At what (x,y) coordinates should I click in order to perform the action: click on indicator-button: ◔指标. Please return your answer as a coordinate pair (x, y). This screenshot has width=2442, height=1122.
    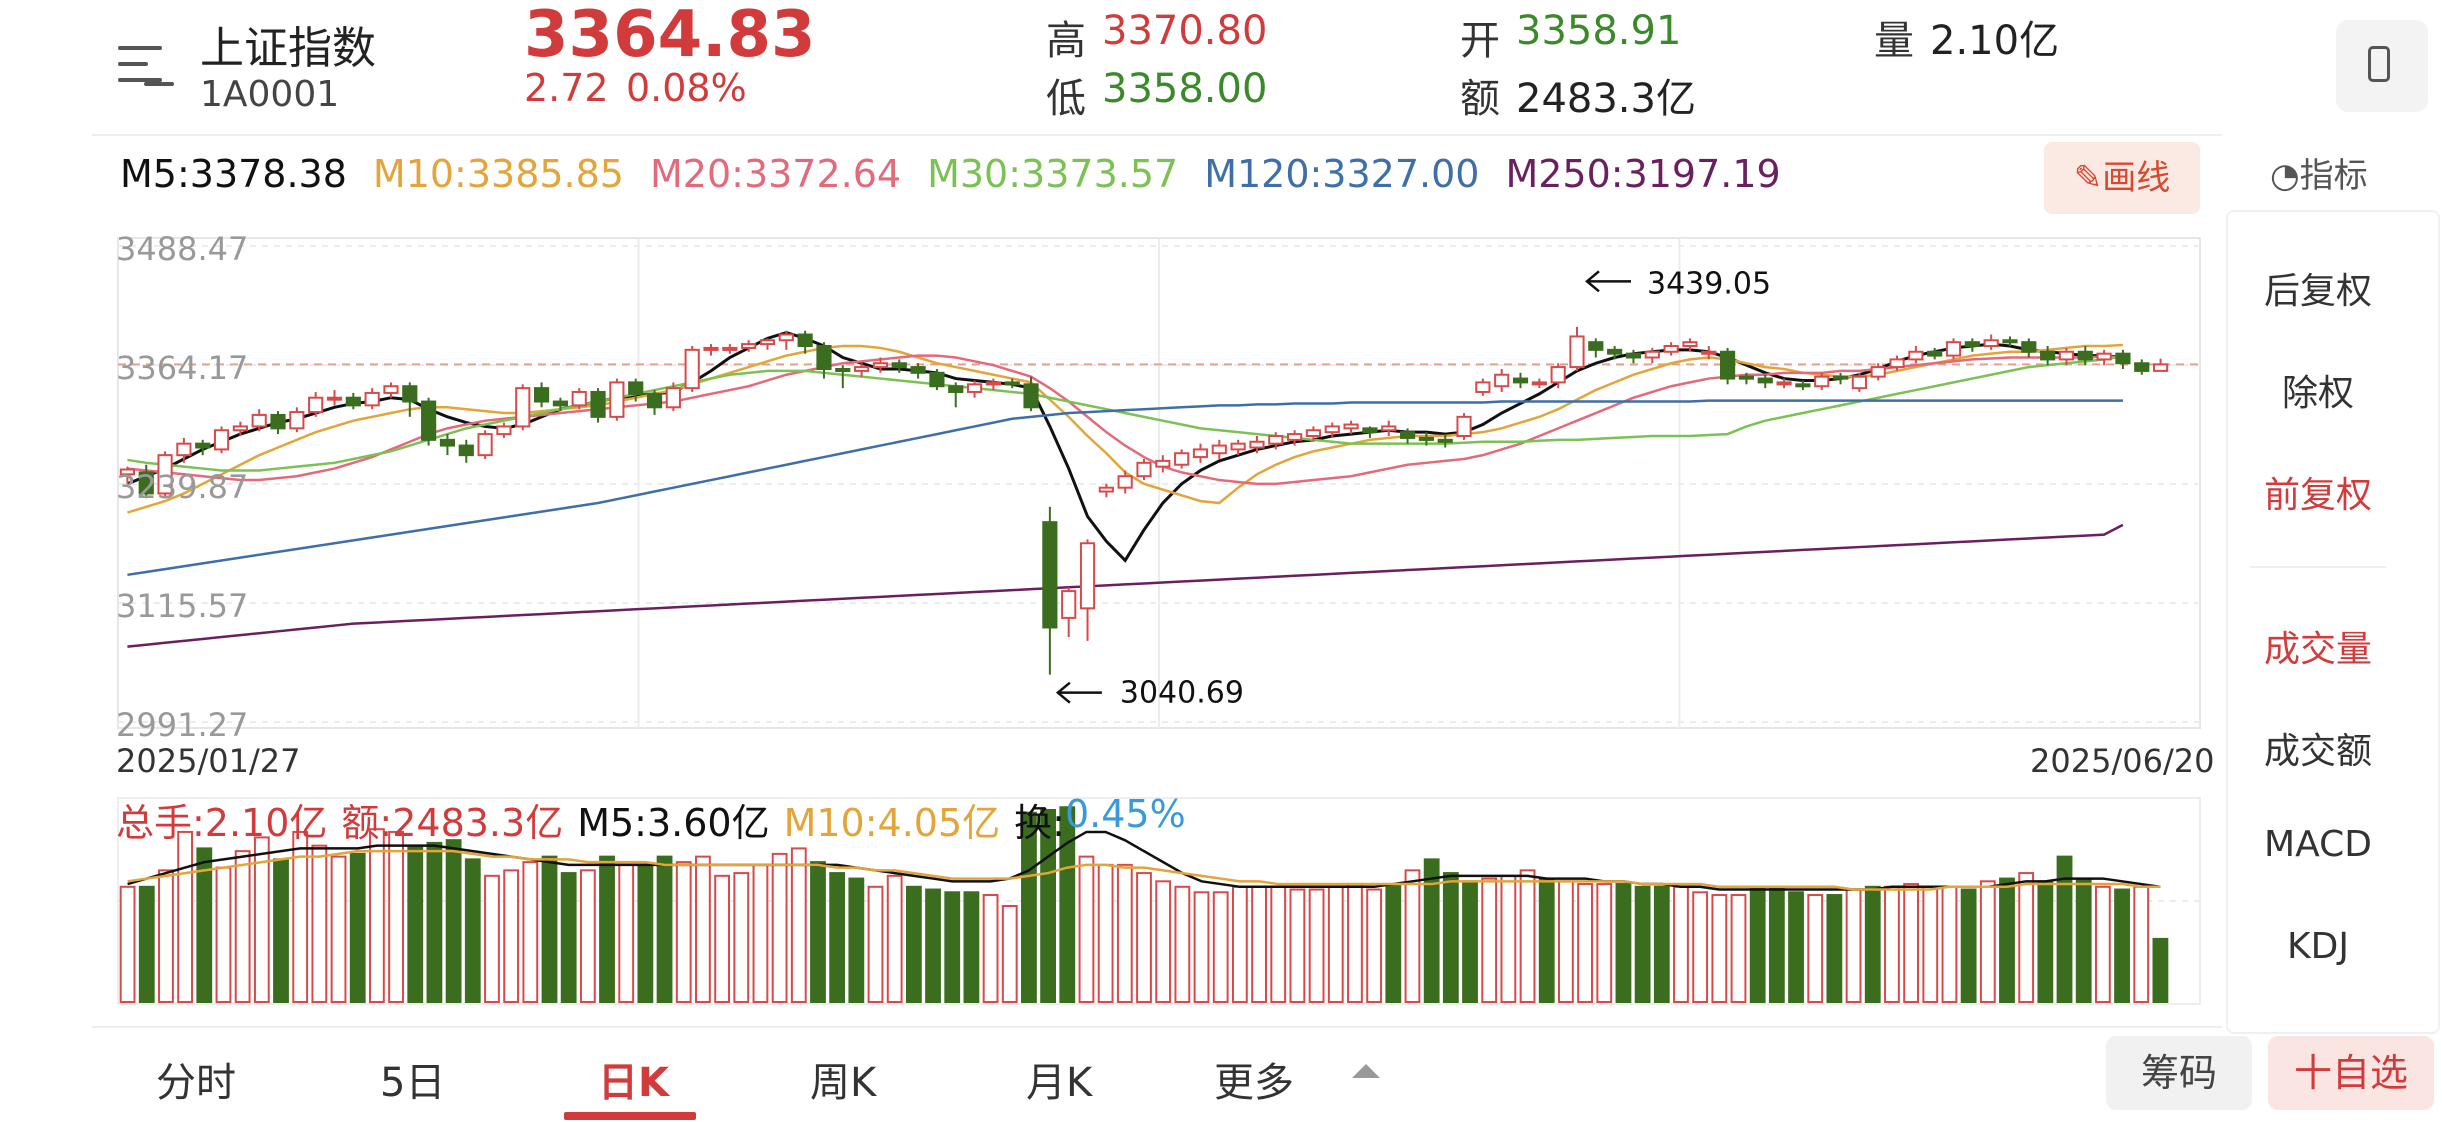
    Looking at the image, I should click on (2319, 172).